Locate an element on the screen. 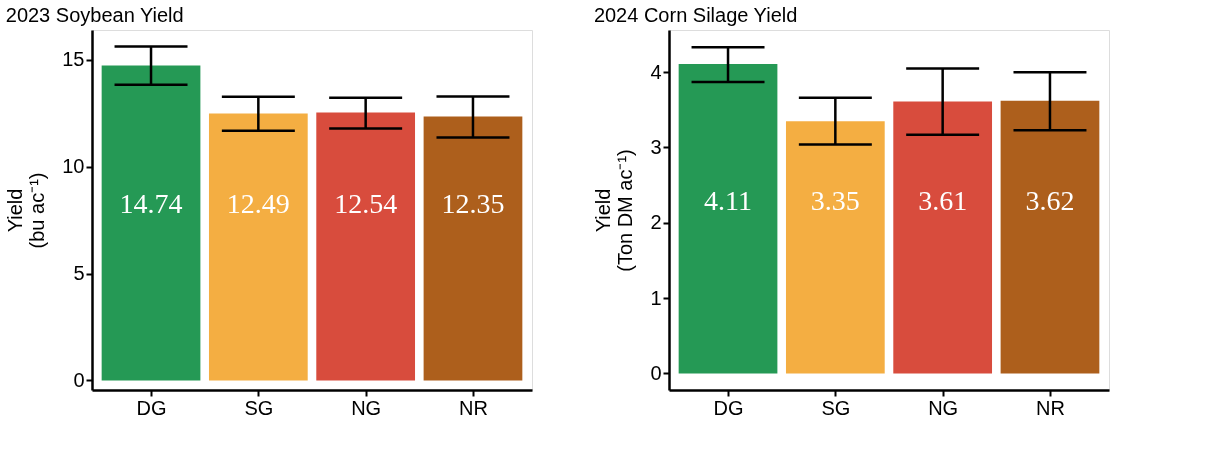  data-label: 14.74 is located at coordinates (151, 204).